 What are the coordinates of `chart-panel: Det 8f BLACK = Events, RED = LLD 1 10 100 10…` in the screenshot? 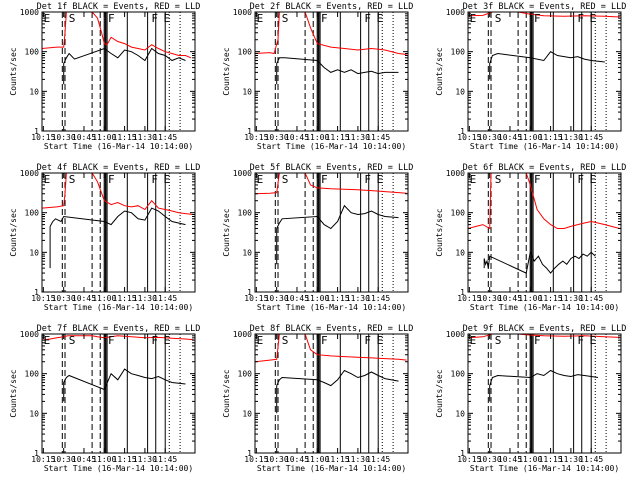 It's located at (317, 398).